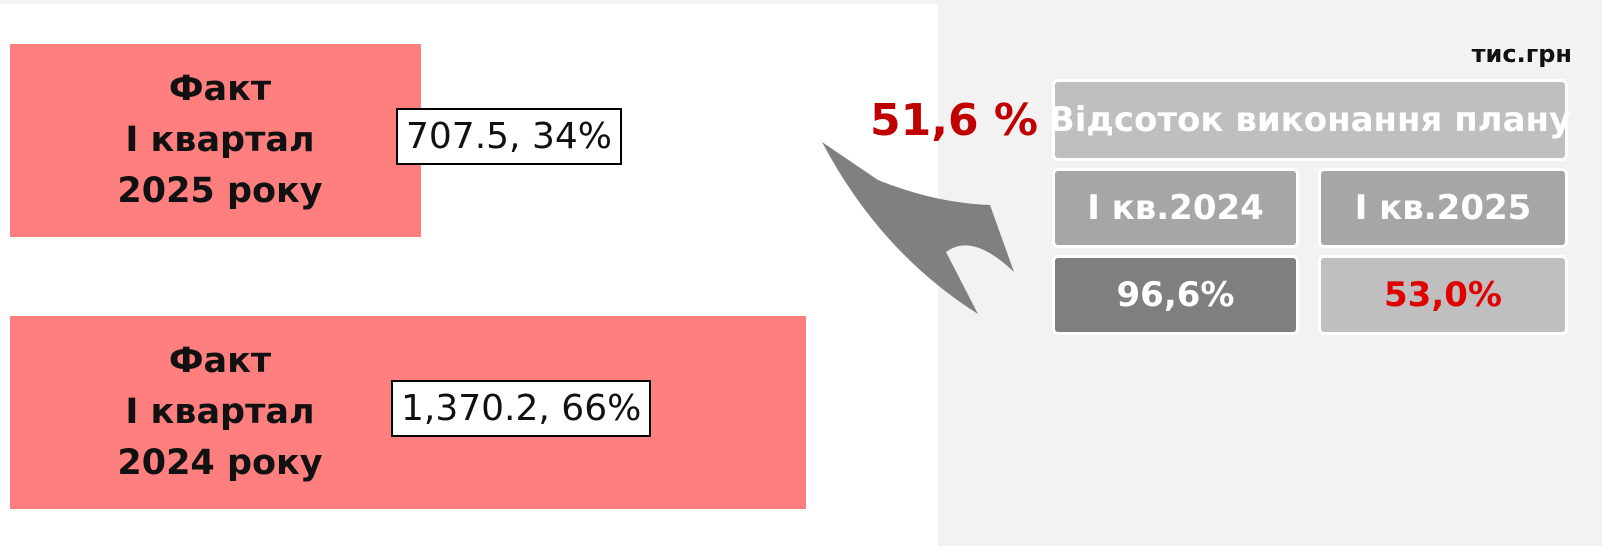  Describe the element at coordinates (521, 408) in the screenshot. I see `data-label: 1,370.2, 66%` at that location.